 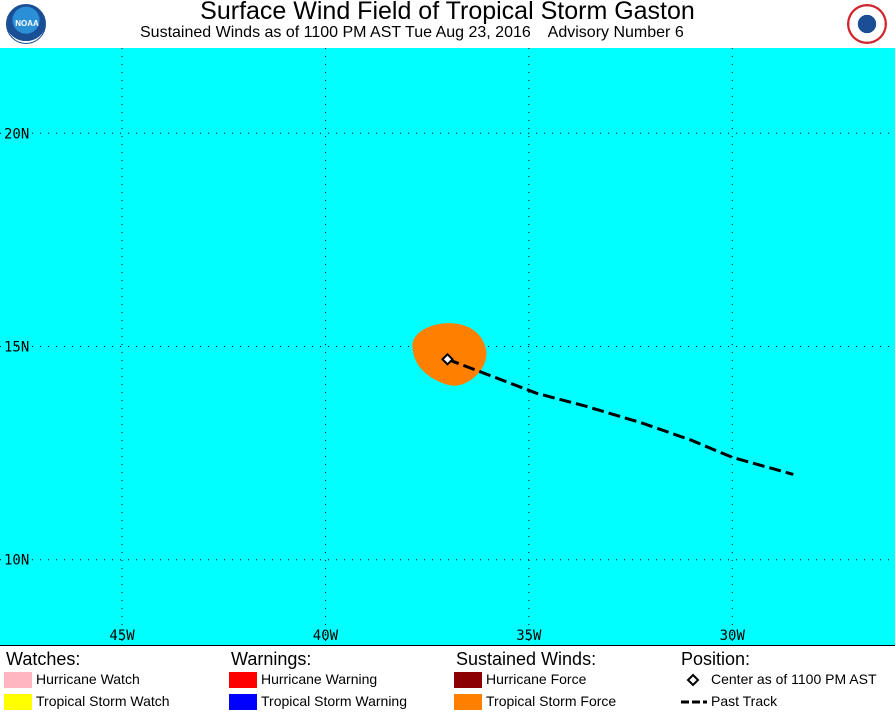 What do you see at coordinates (693, 680) in the screenshot?
I see `center-diamond-icon` at bounding box center [693, 680].